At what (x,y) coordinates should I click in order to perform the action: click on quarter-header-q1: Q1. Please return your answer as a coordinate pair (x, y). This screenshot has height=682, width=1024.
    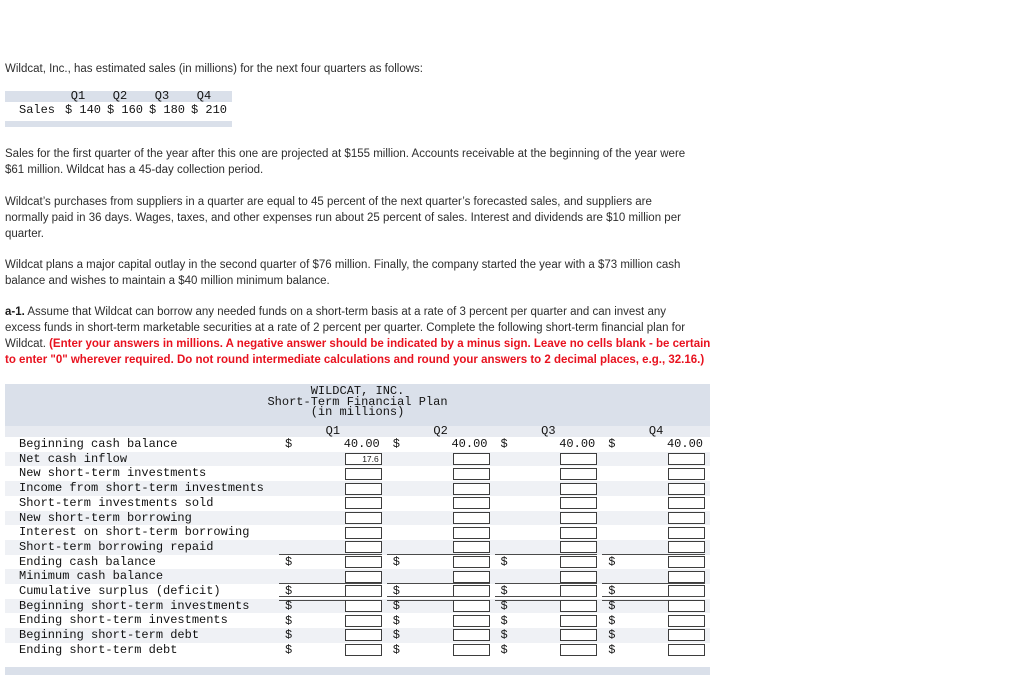
    Looking at the image, I should click on (333, 431).